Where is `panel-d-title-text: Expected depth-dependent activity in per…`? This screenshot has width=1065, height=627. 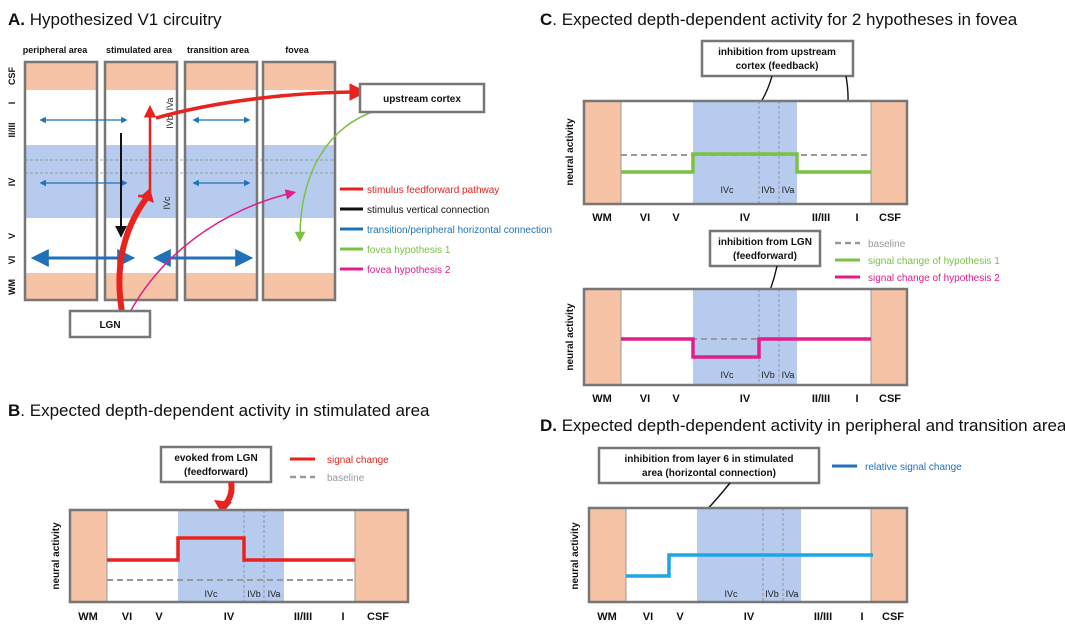
panel-d-title-text: Expected depth-dependent activity in per… is located at coordinates (811, 425).